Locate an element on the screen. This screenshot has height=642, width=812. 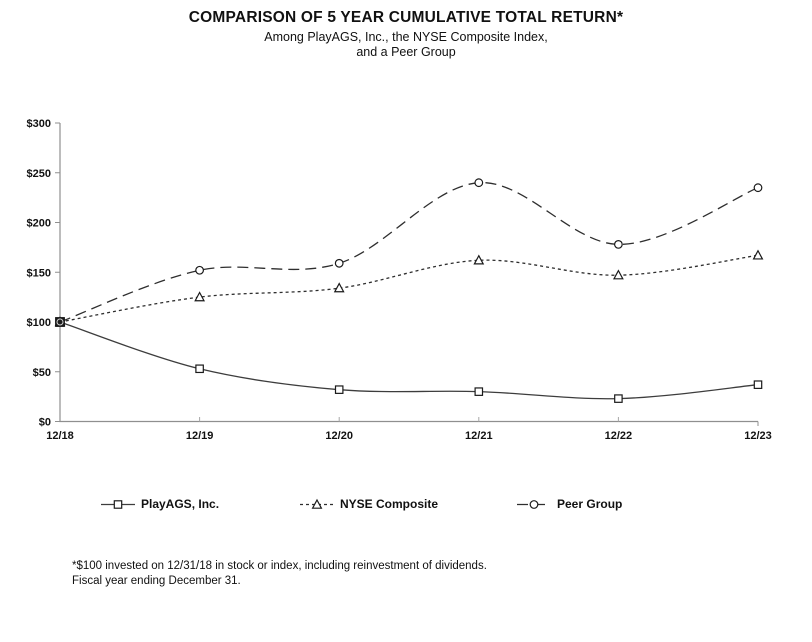
y-tick-label: $200 is located at coordinates (39, 224).